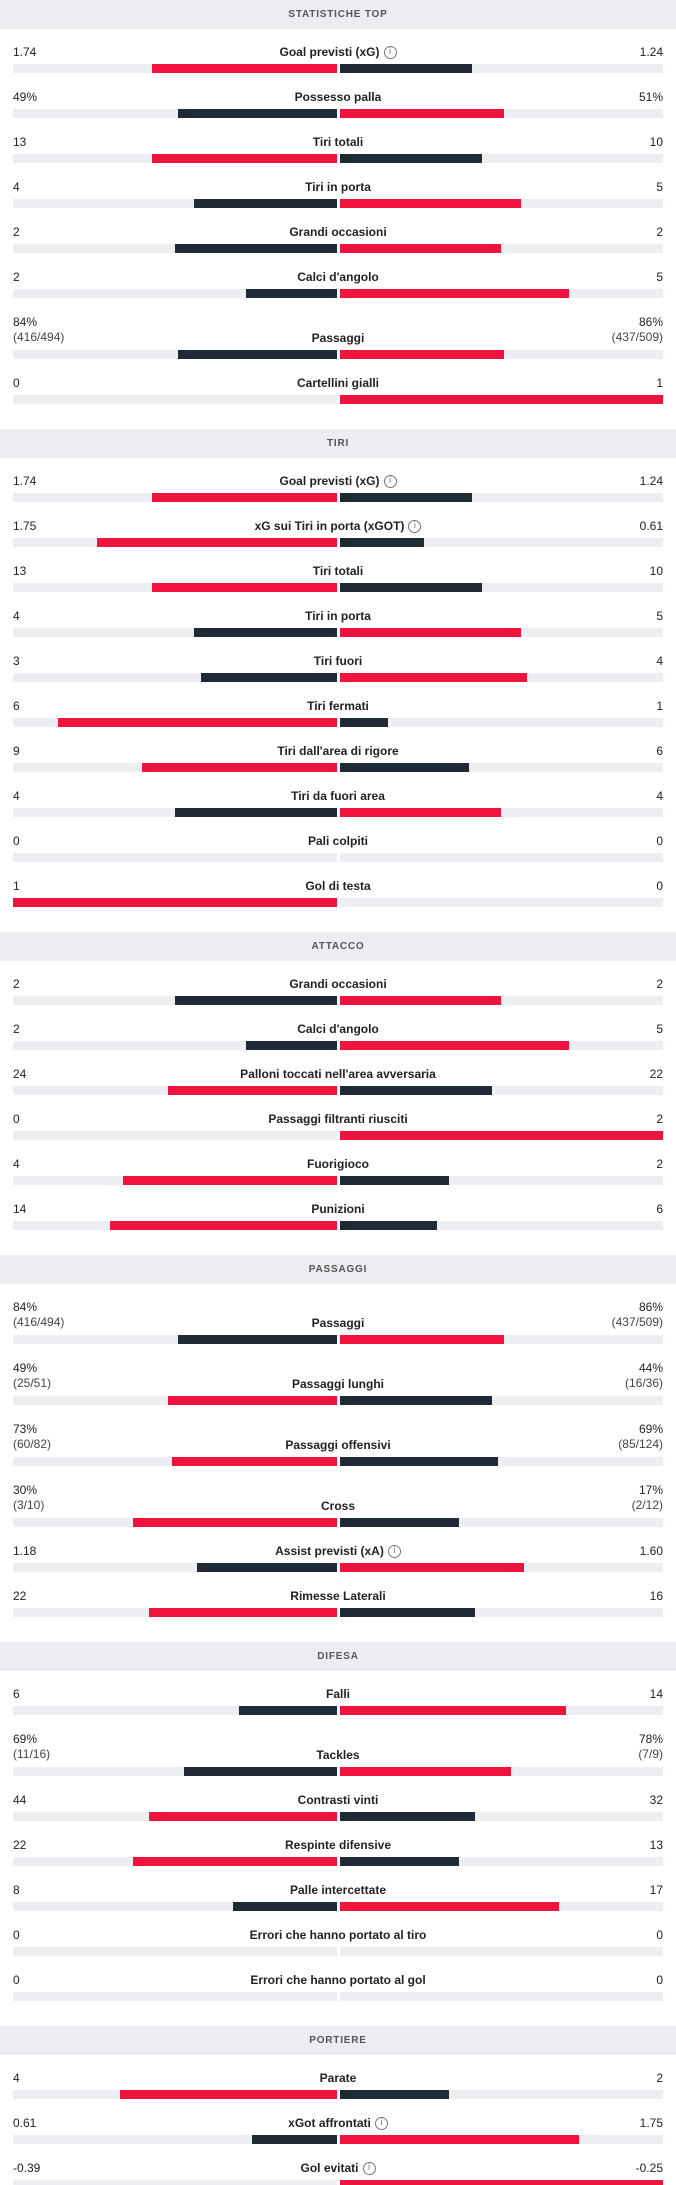  Describe the element at coordinates (338, 1029) in the screenshot. I see `stat-label-text: Calci d'angolo` at that location.